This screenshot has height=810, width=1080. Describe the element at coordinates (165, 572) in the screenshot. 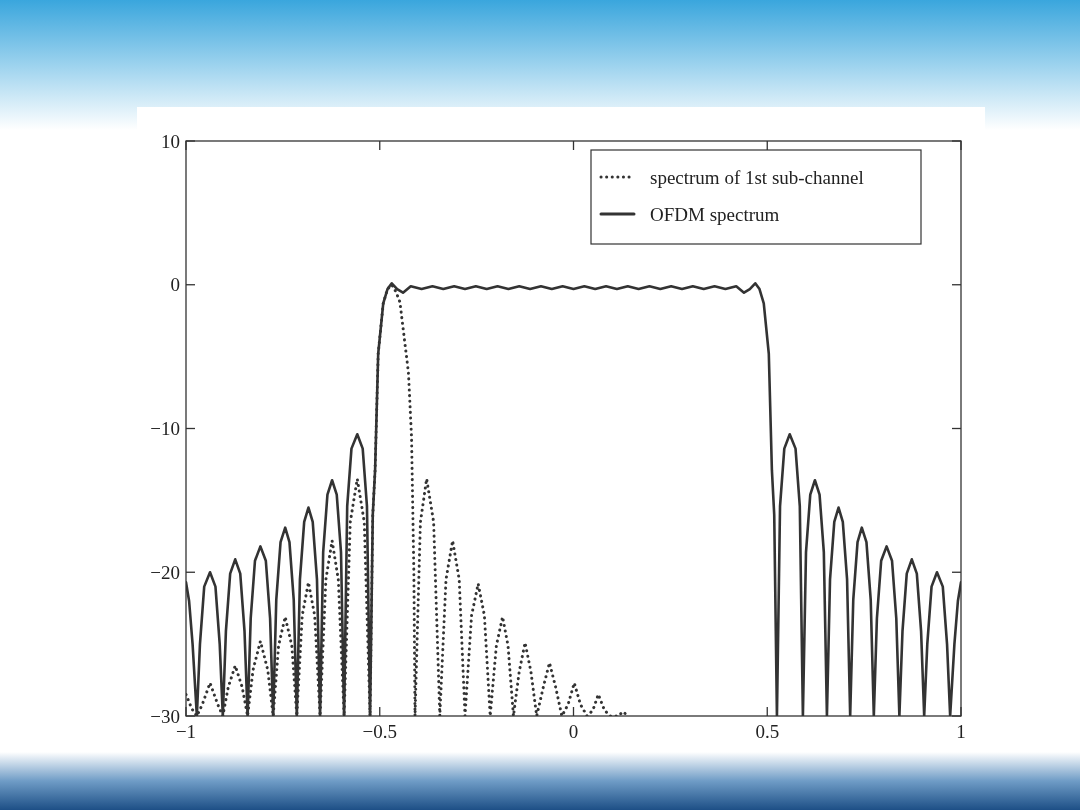

I see `y-tick-label: −20` at that location.